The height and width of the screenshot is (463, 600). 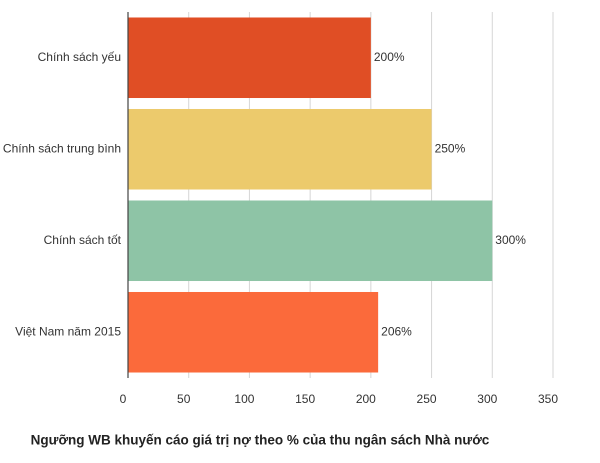 What do you see at coordinates (79, 57) in the screenshot?
I see `y-tick-label: Chính sách yếu` at bounding box center [79, 57].